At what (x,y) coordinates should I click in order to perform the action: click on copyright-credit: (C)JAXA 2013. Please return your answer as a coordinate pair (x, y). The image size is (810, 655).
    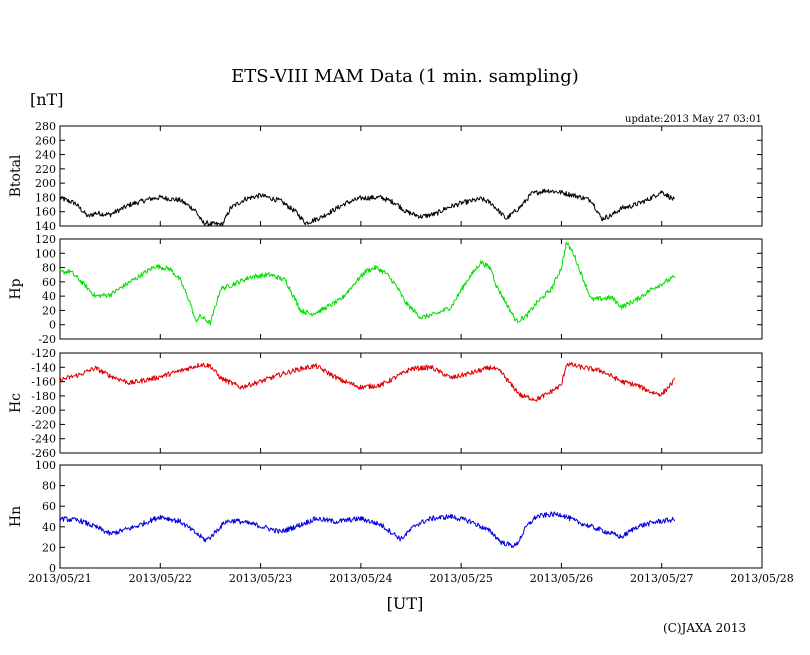
    Looking at the image, I should click on (705, 628).